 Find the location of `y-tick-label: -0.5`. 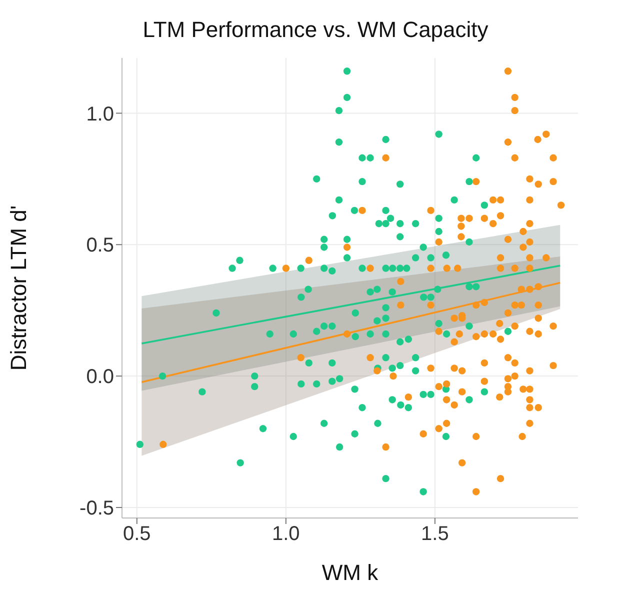

y-tick-label: -0.5 is located at coordinates (97, 509).